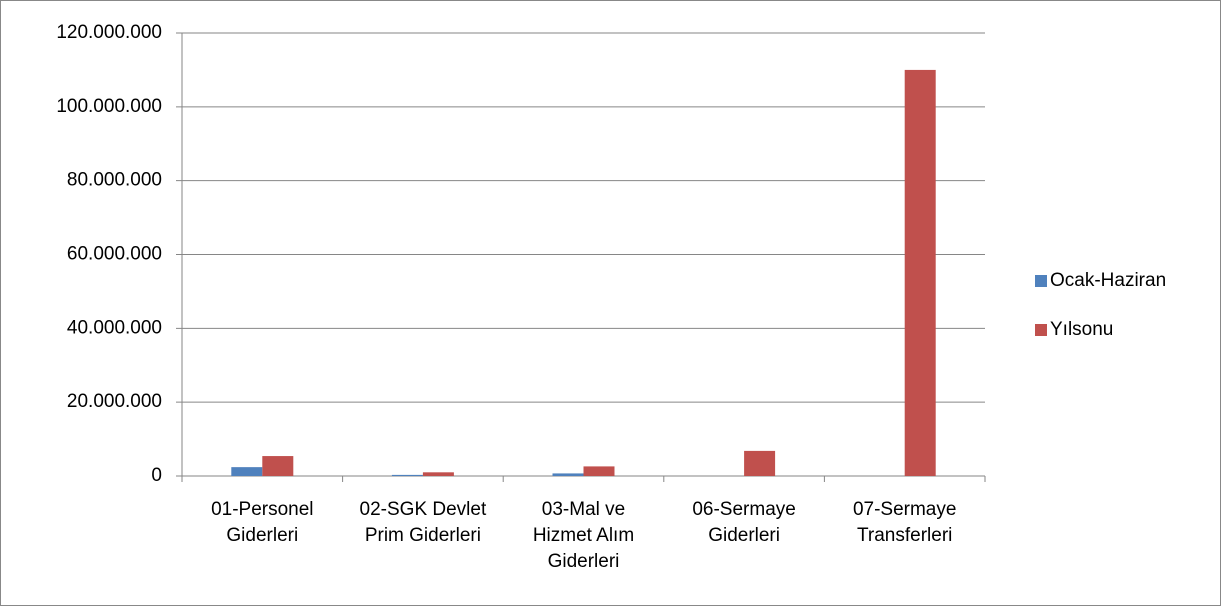 The width and height of the screenshot is (1221, 611). What do you see at coordinates (156, 475) in the screenshot?
I see `y-tick-label: 0` at bounding box center [156, 475].